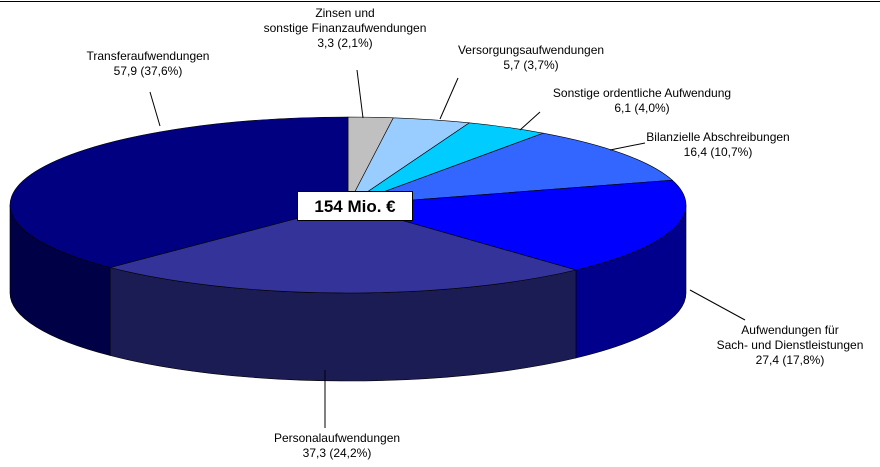 This screenshot has width=880, height=467. What do you see at coordinates (148, 71) in the screenshot?
I see `slice-value: 57,9 (37,6%)` at bounding box center [148, 71].